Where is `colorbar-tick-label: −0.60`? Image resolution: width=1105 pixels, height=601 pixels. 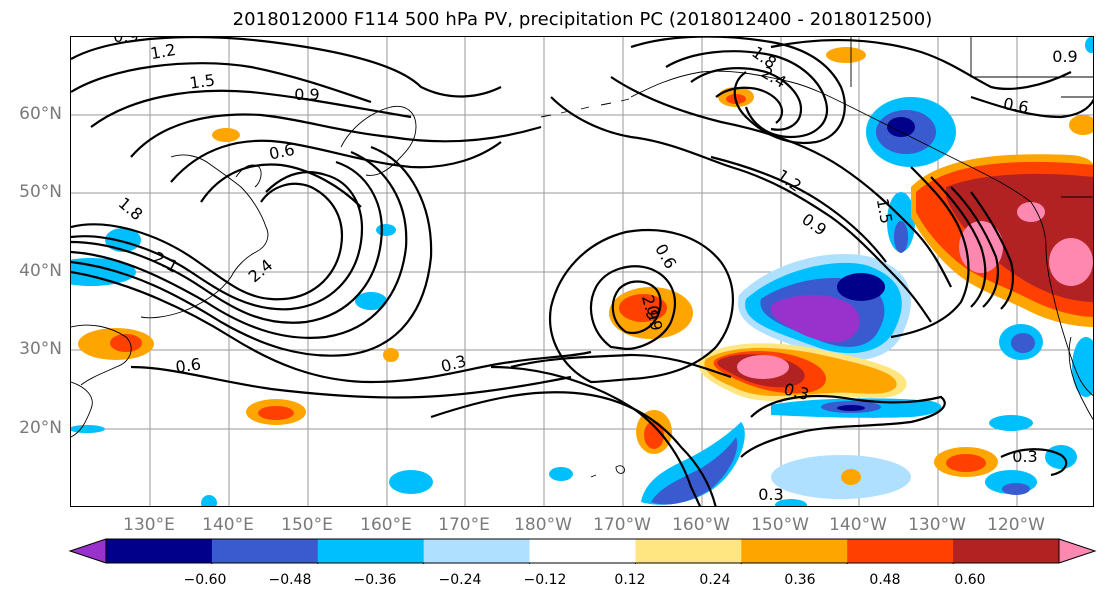 colorbar-tick-label: −0.60 is located at coordinates (205, 580).